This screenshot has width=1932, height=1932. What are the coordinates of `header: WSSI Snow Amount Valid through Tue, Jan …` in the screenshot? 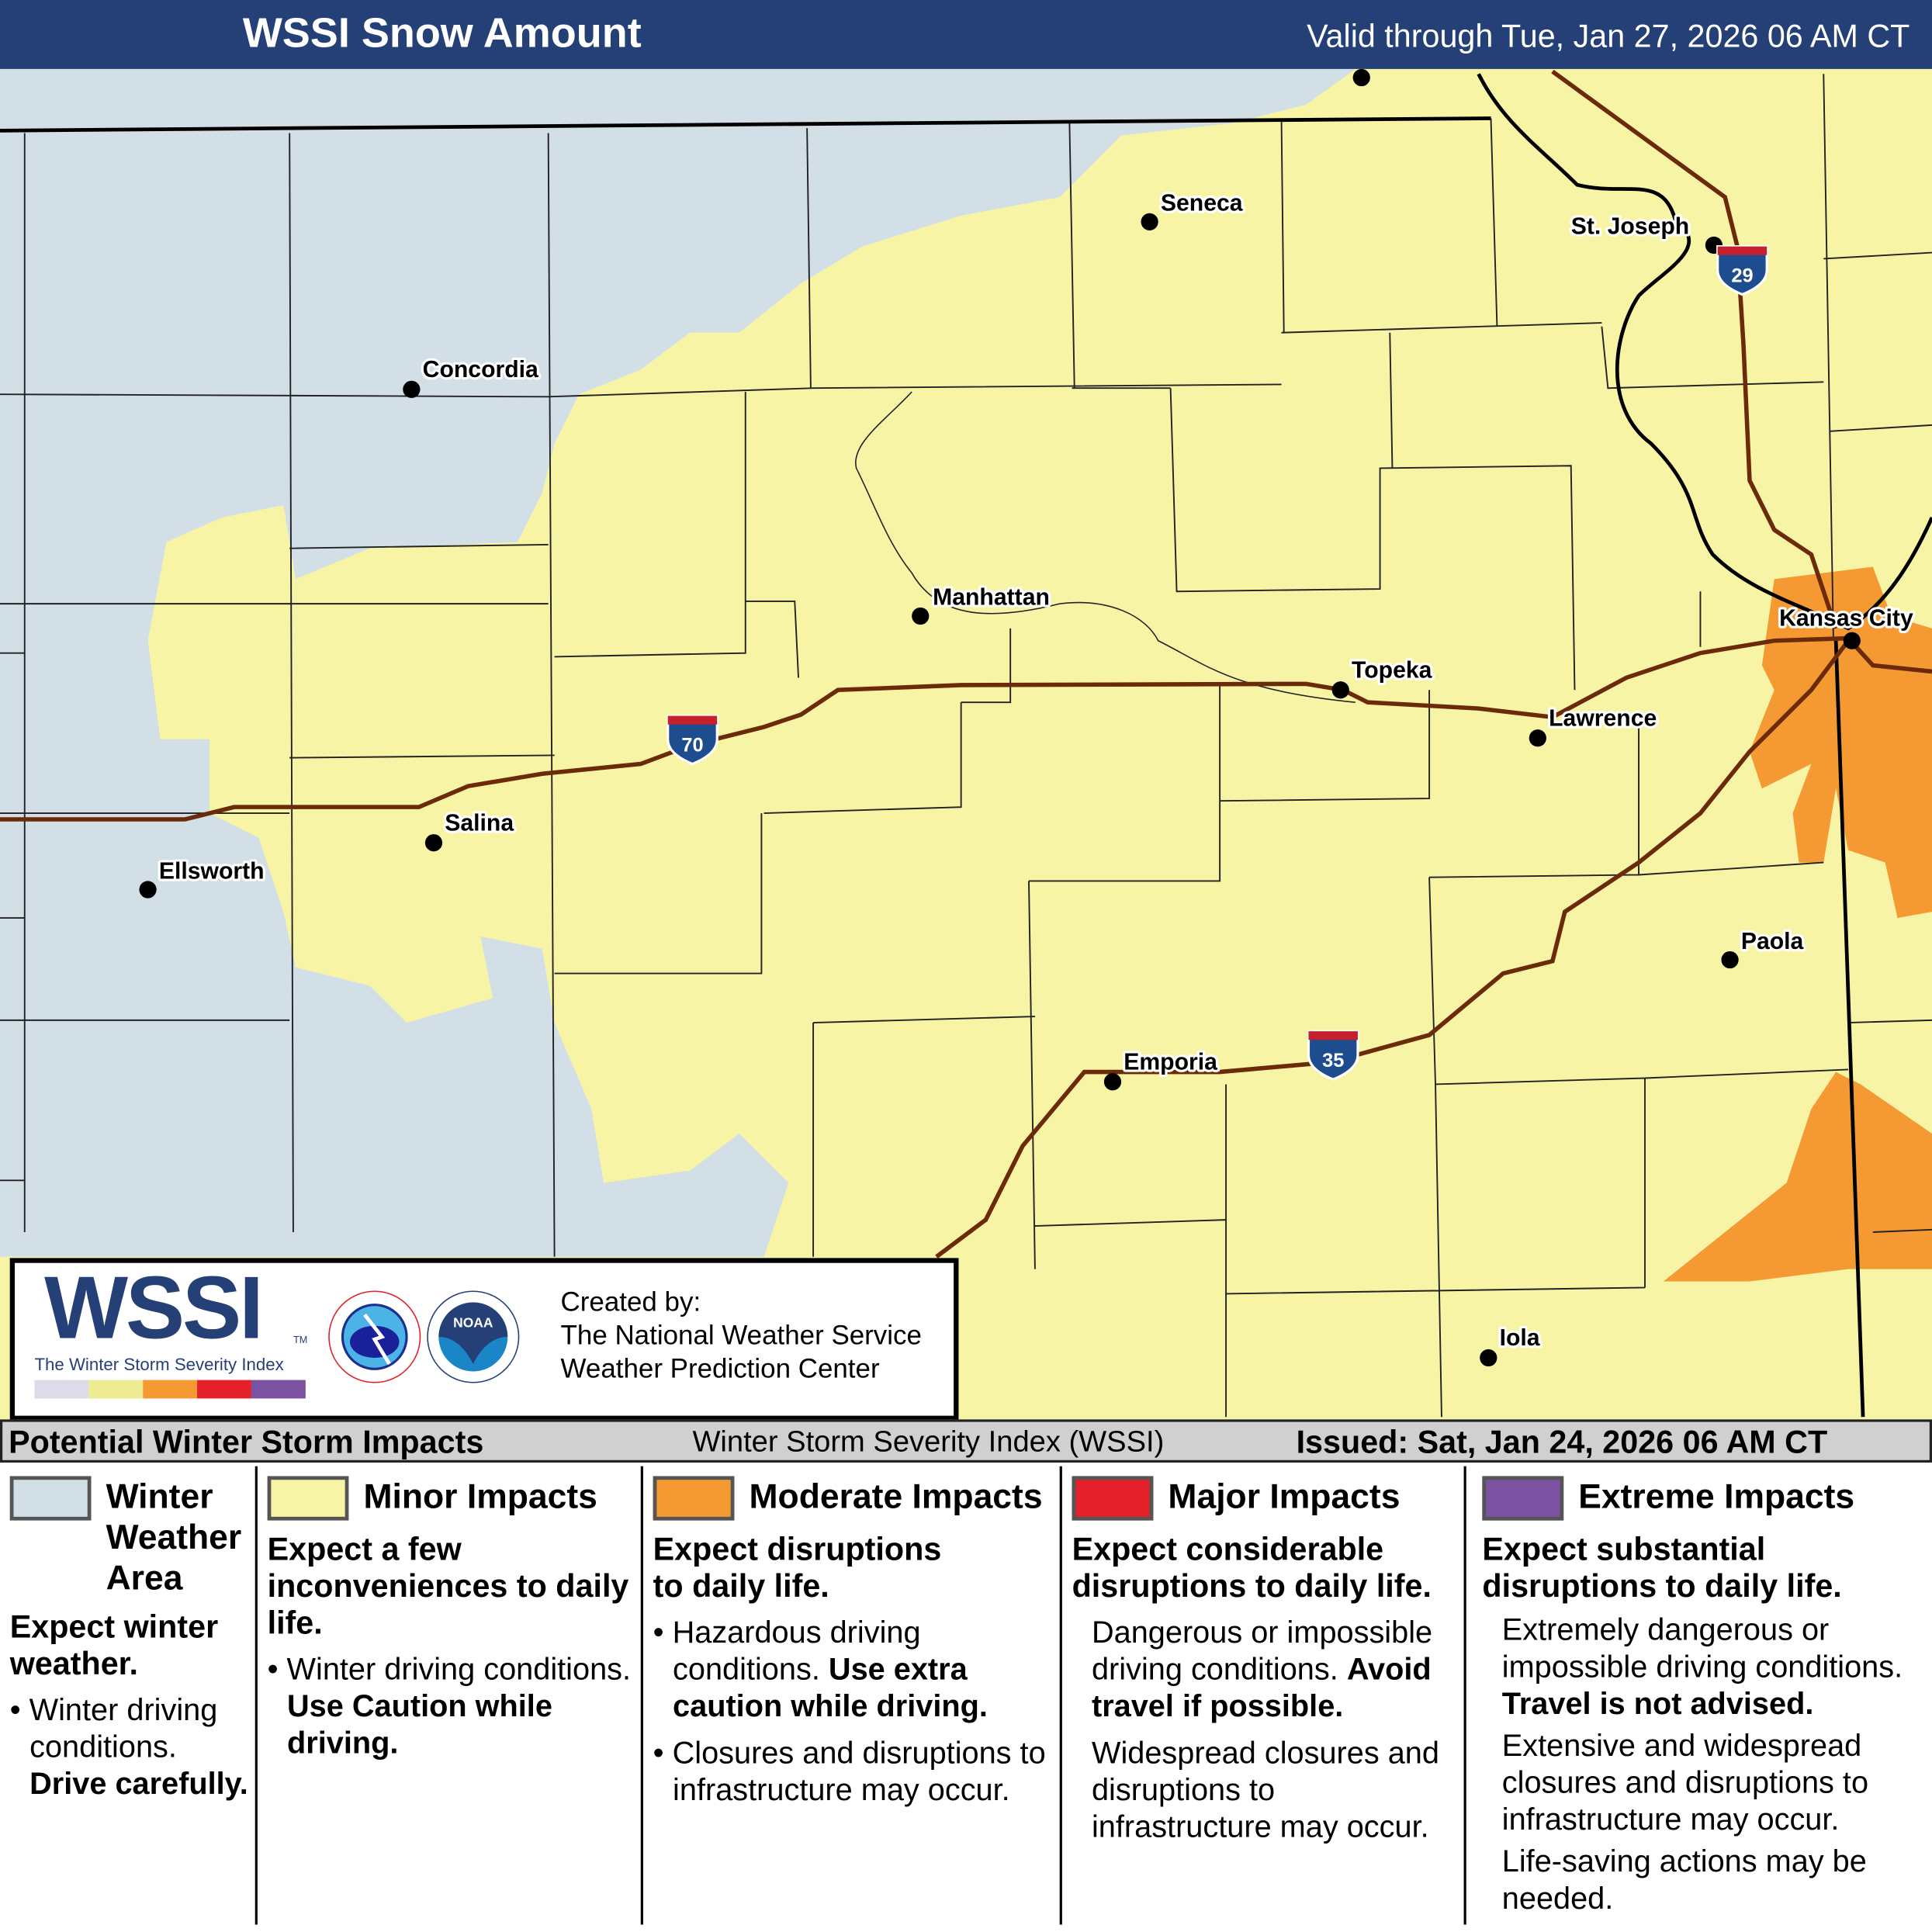 It's located at (966, 34).